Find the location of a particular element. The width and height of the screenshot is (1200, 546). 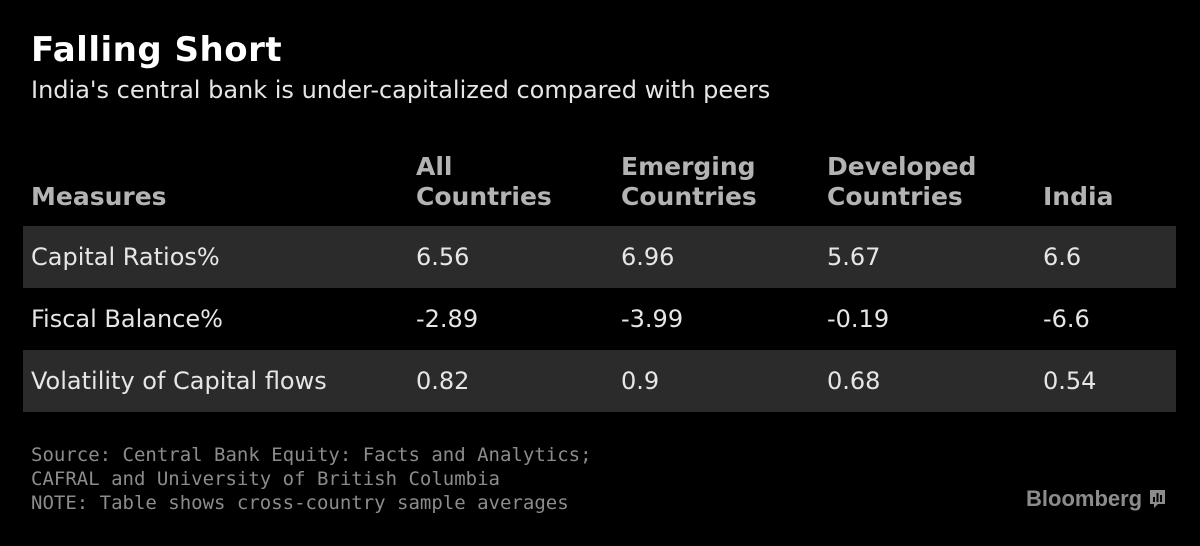

table-cell: 5.67 is located at coordinates (854, 257).